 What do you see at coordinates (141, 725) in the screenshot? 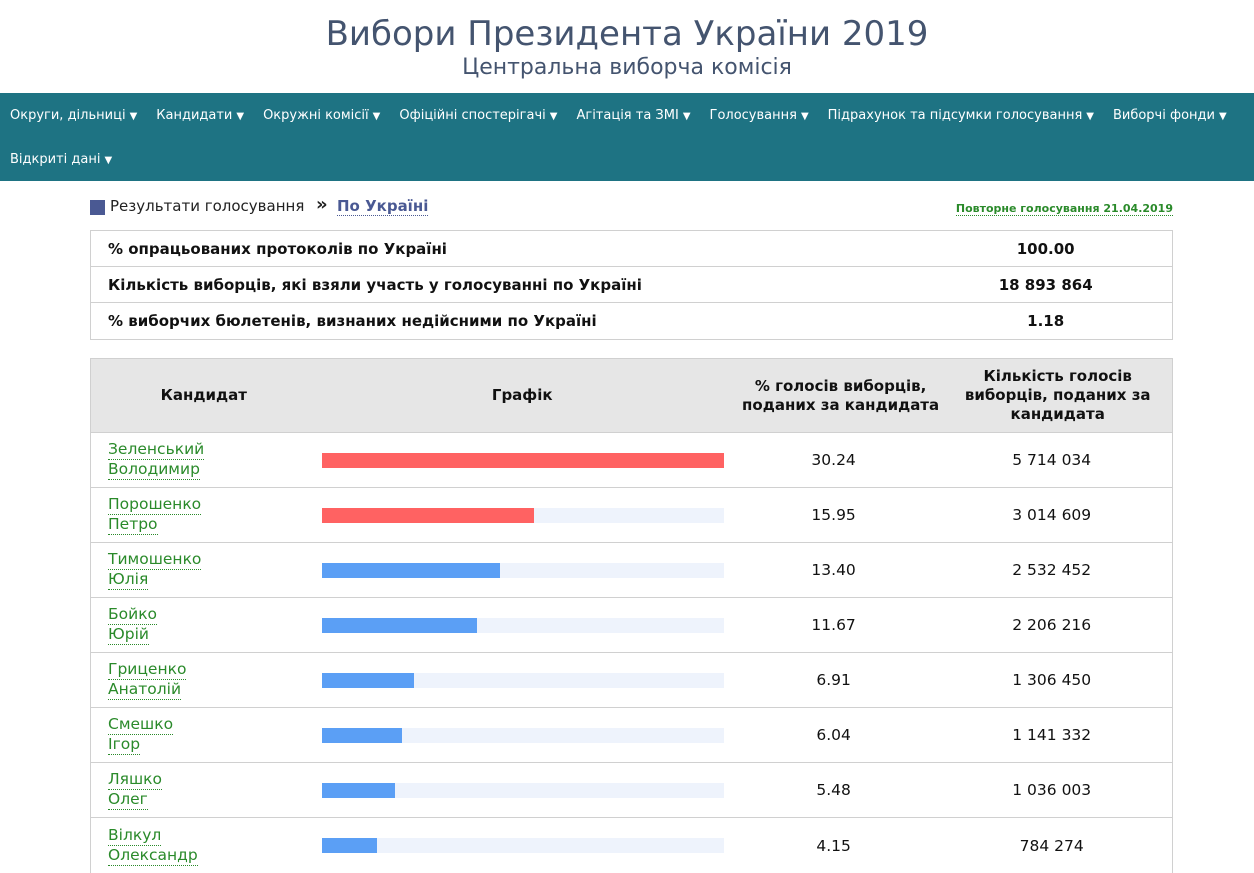
I see `candidate-link: Смешко` at bounding box center [141, 725].